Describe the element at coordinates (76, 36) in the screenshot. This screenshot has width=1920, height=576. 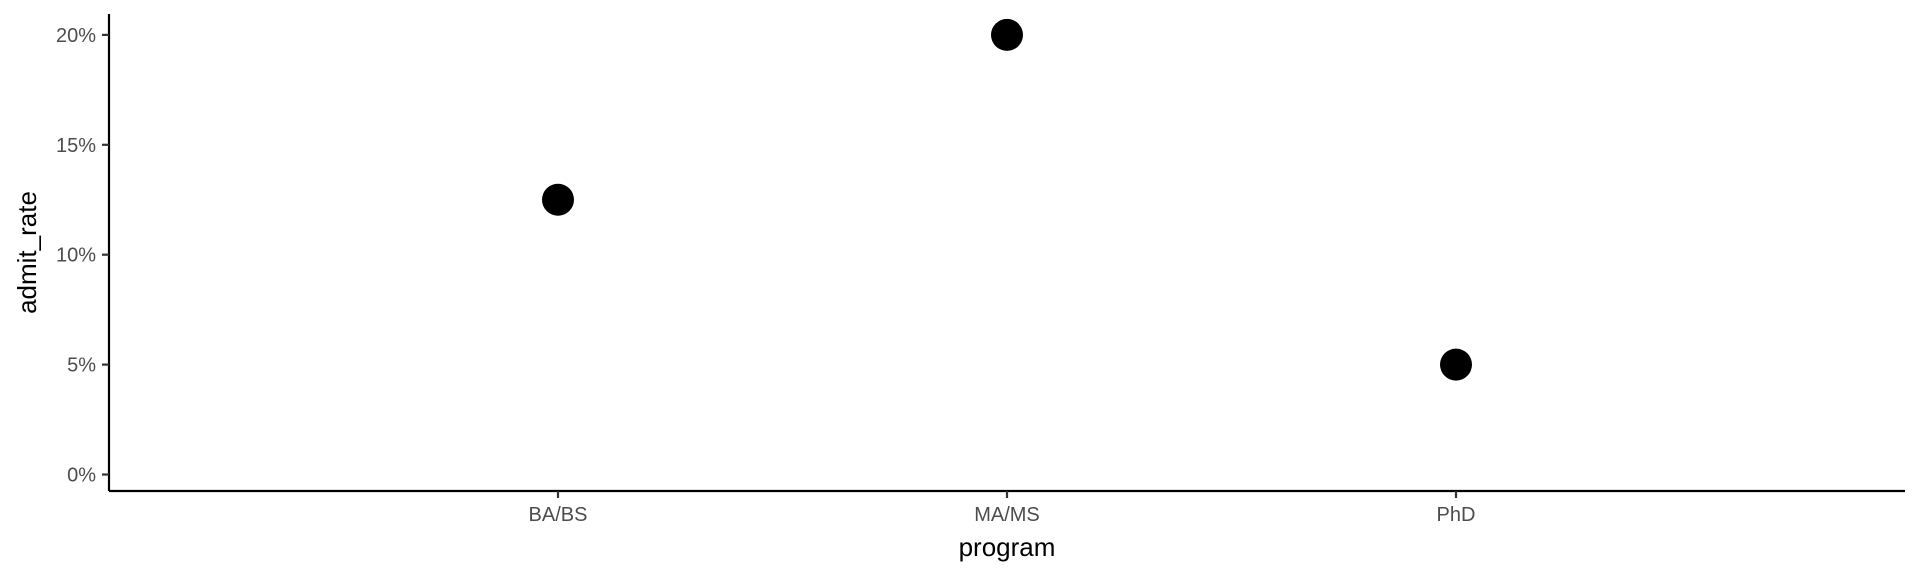
I see `y-tick-label: 20%` at that location.